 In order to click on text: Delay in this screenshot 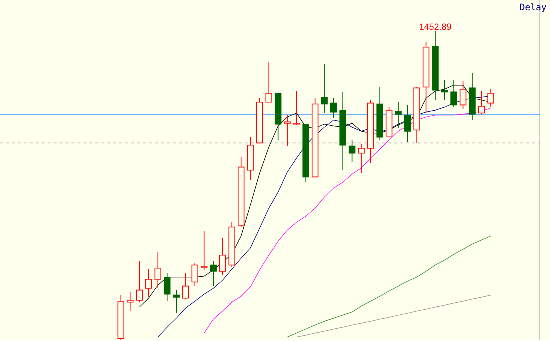, I will do `click(533, 8)`.